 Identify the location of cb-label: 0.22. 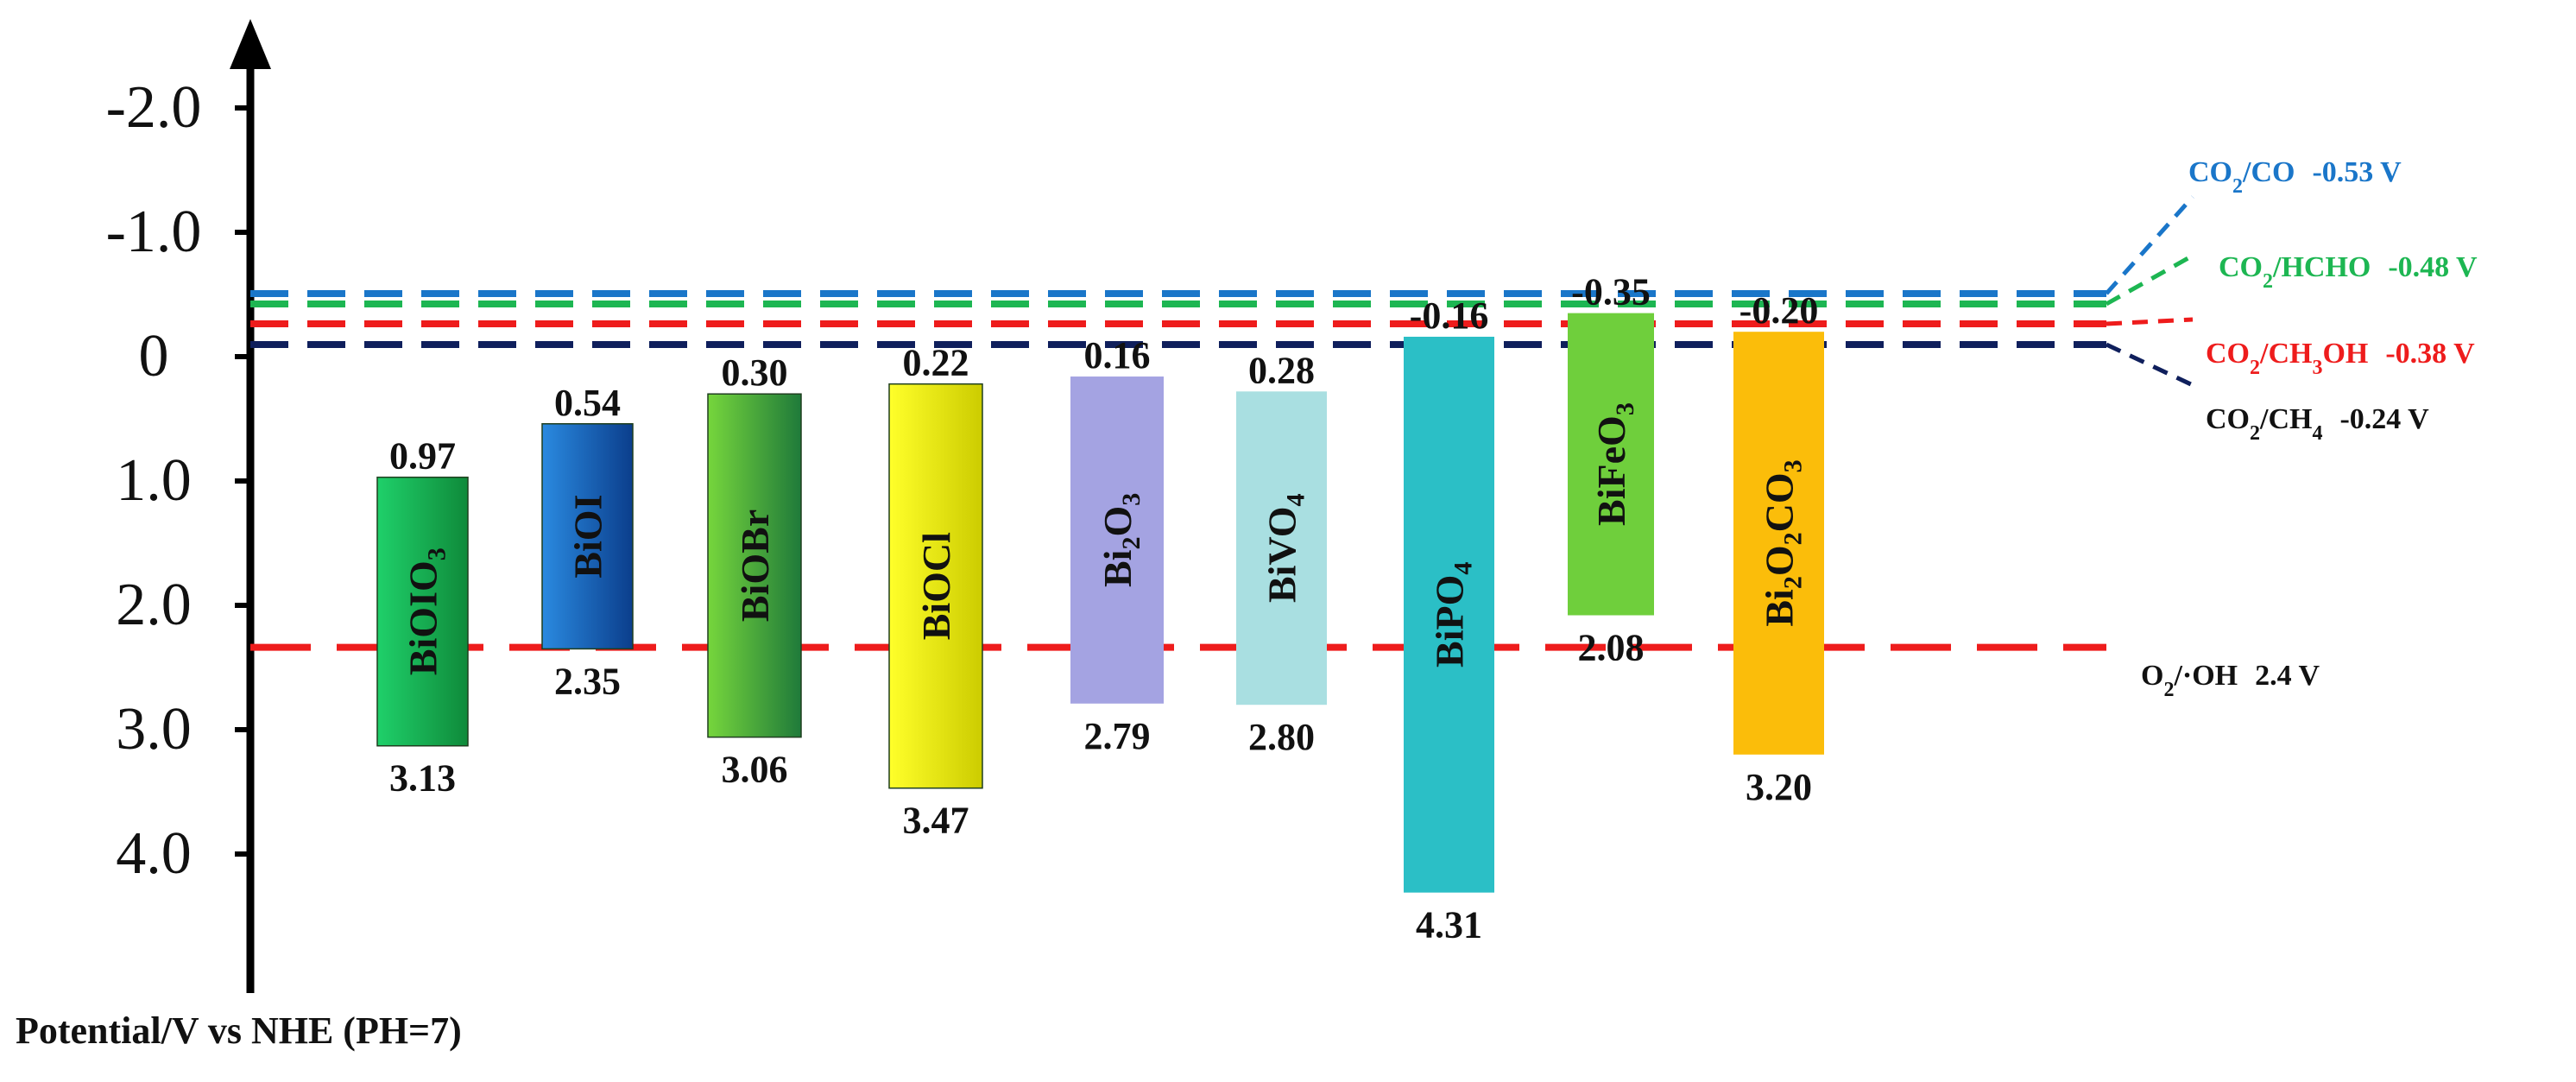
(936, 363).